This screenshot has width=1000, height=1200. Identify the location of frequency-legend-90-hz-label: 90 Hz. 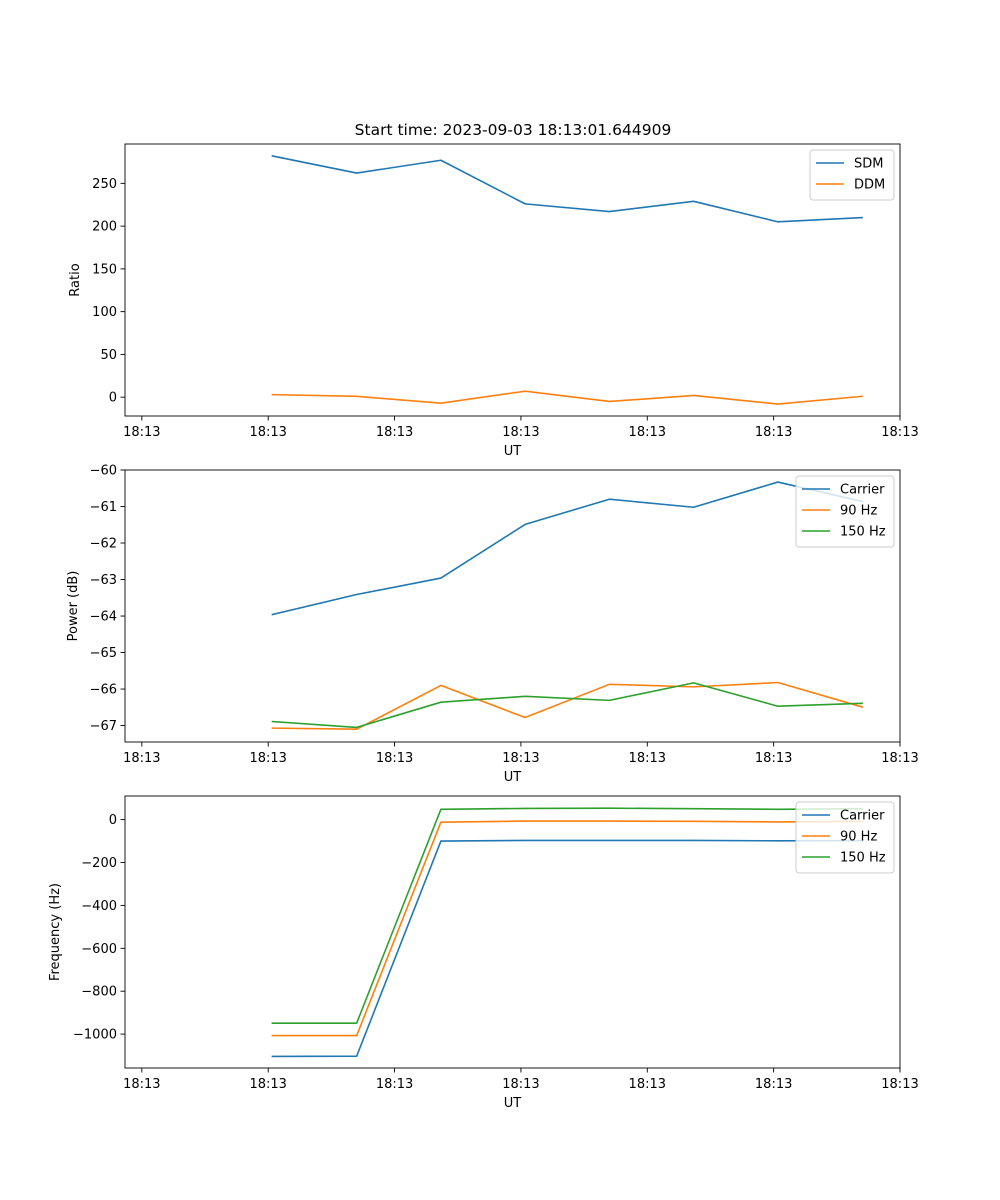
(858, 837).